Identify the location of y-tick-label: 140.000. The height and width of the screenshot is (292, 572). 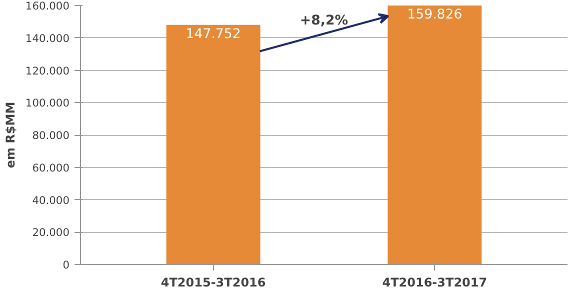
(47, 38).